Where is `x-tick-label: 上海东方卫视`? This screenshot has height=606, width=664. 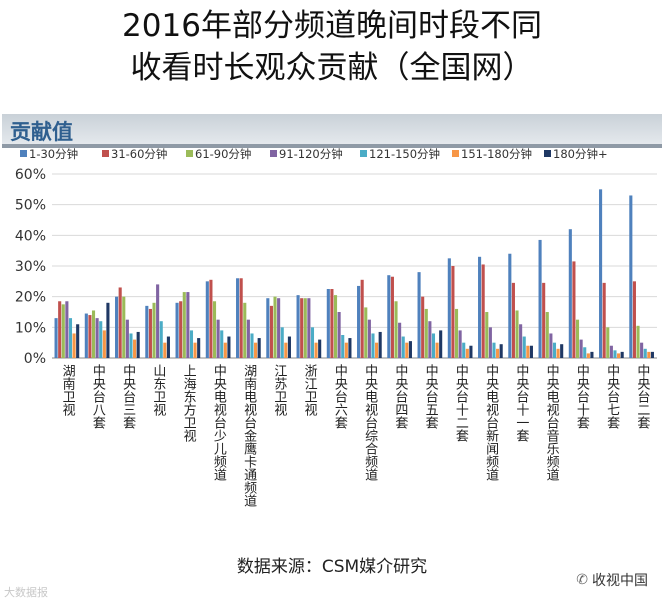
x-tick-label: 上海东方卫视 is located at coordinates (189, 403).